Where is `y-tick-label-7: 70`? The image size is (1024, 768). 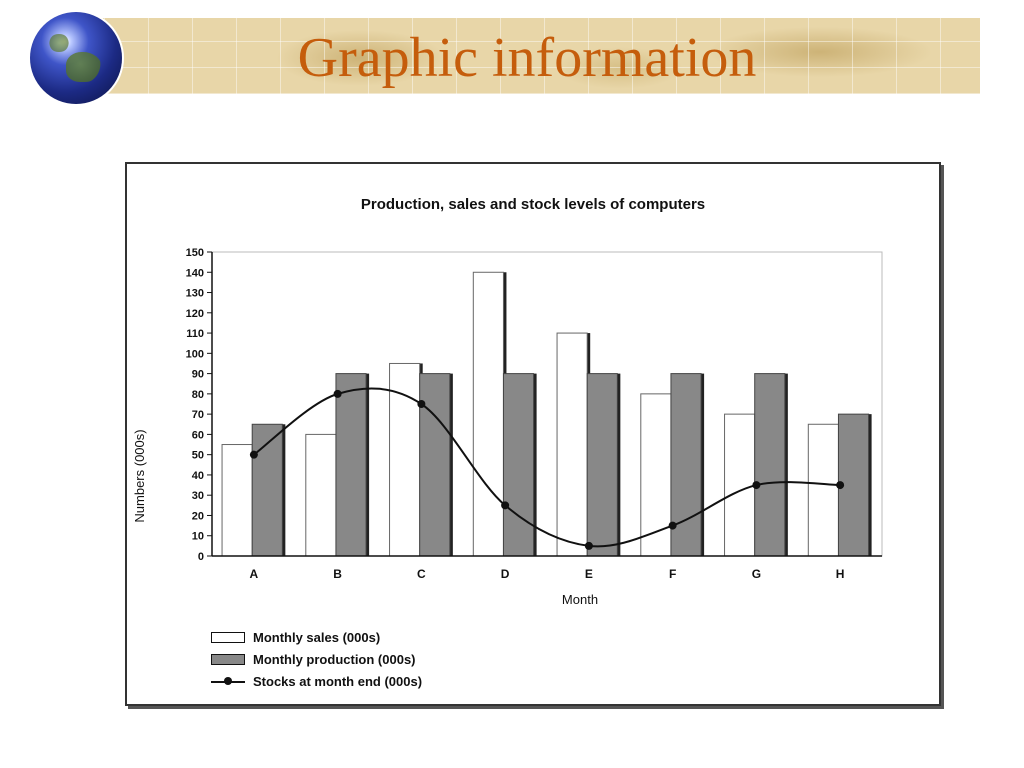
y-tick-label-7: 70 is located at coordinates (198, 415).